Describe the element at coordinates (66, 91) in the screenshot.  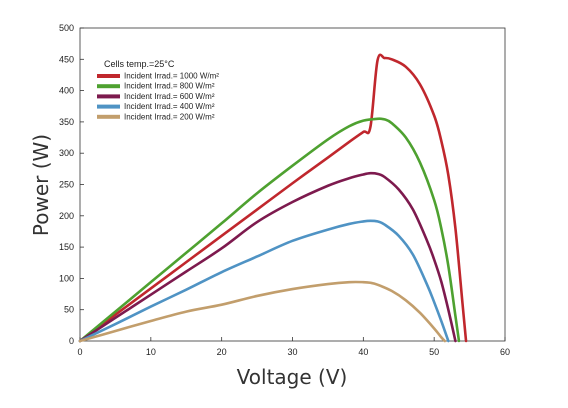
I see `y-tick-label: 400` at that location.